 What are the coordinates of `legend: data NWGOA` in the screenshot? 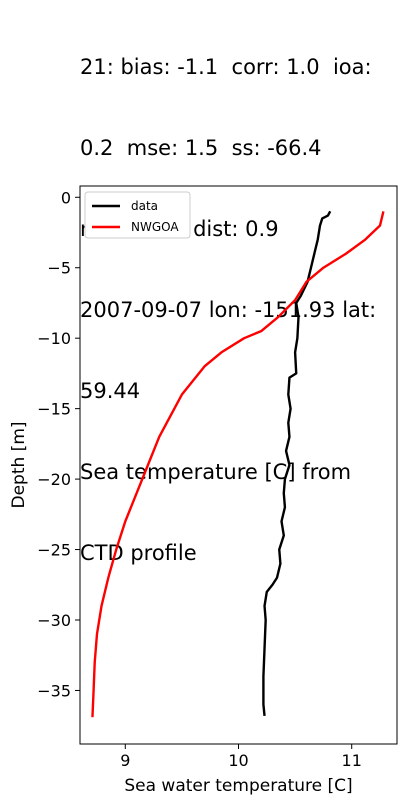 It's located at (137, 215).